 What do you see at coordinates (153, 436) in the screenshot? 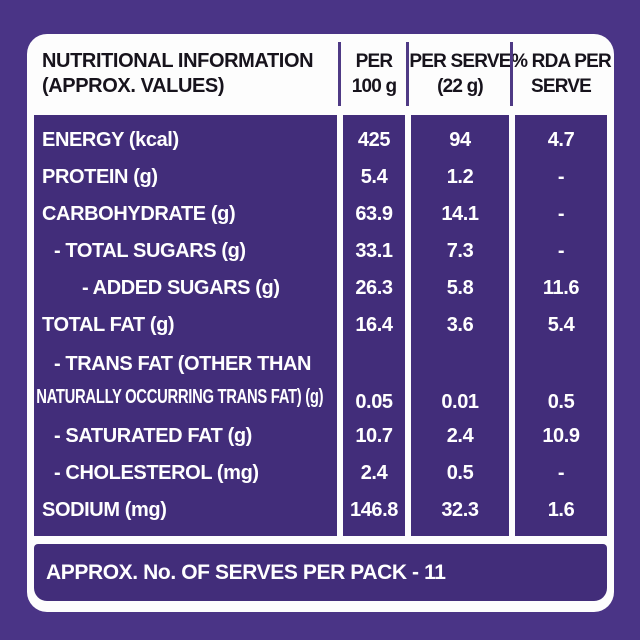
I see `row-label-saturated-fat: - SATURATED FAT (g)` at bounding box center [153, 436].